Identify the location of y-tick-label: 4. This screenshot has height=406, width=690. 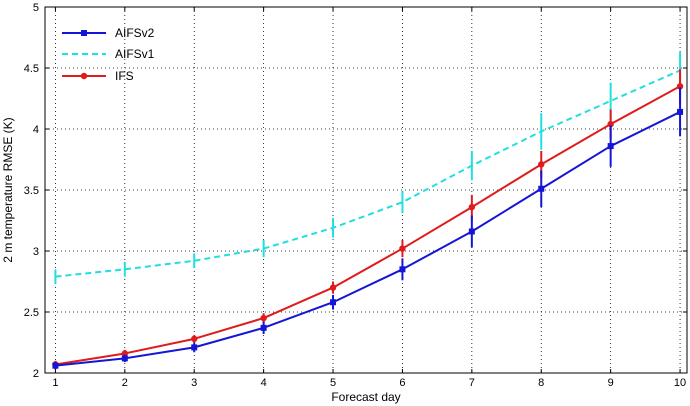
(36, 130).